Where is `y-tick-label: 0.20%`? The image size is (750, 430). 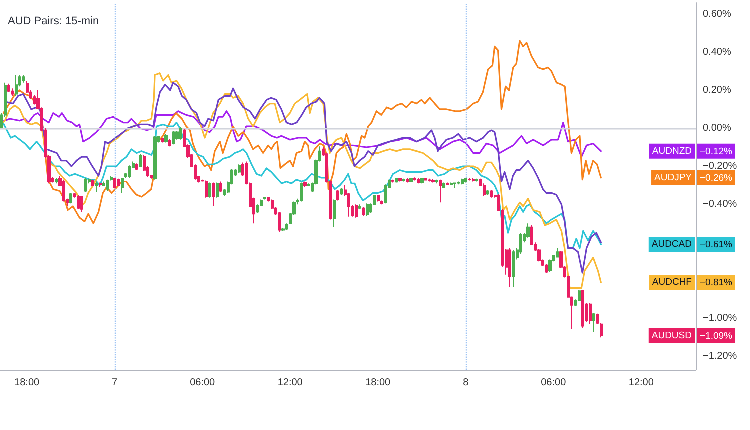 y-tick-label: 0.20% is located at coordinates (717, 90).